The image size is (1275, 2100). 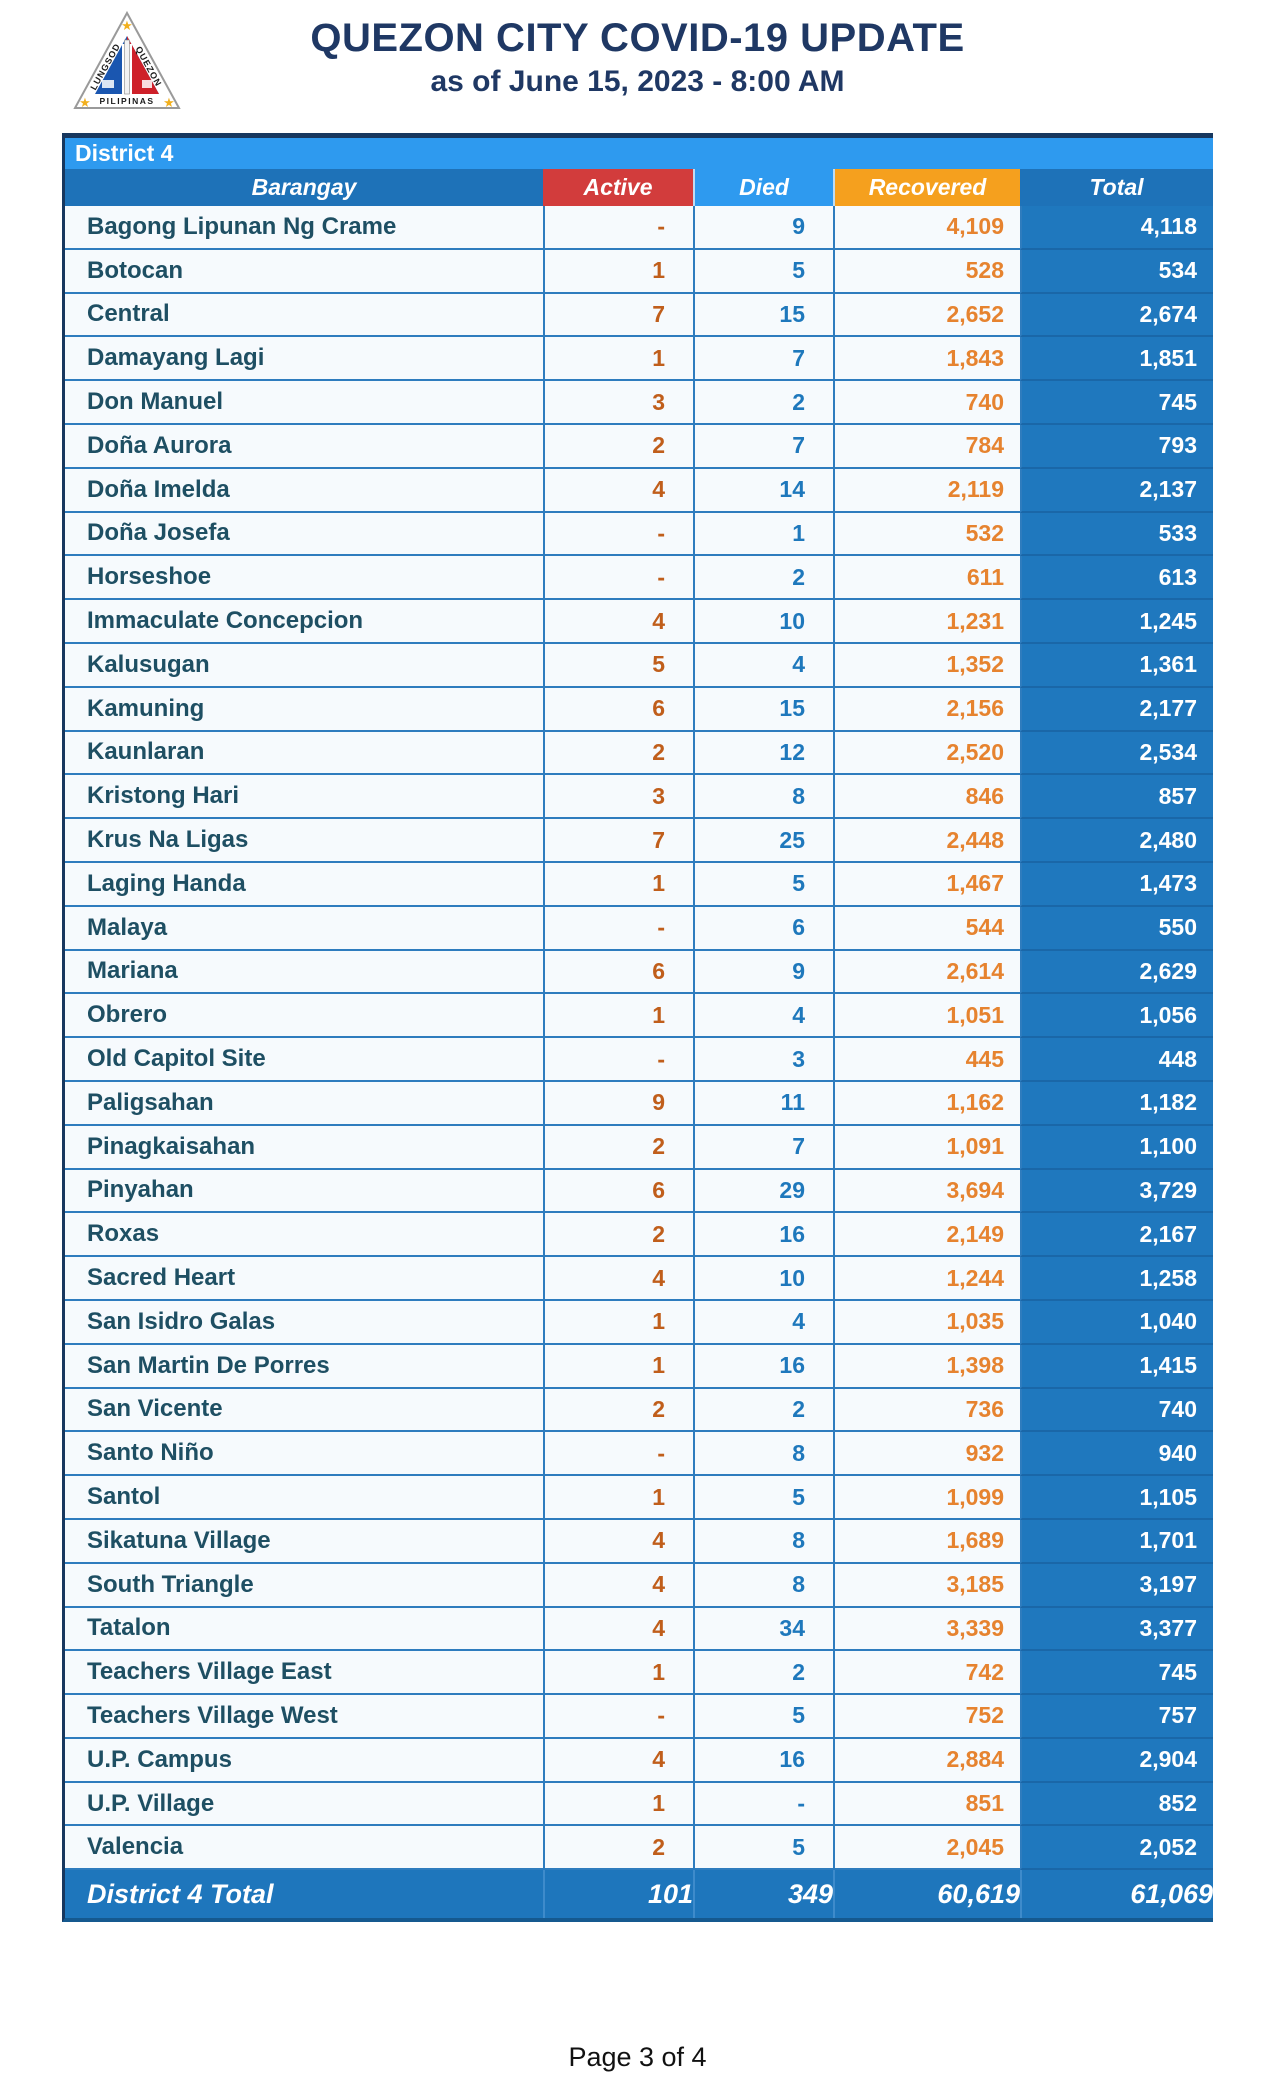 I want to click on table-row: Bagong Lipunan Ng Crame - 9 4,109 4,118, so click(x=639, y=228).